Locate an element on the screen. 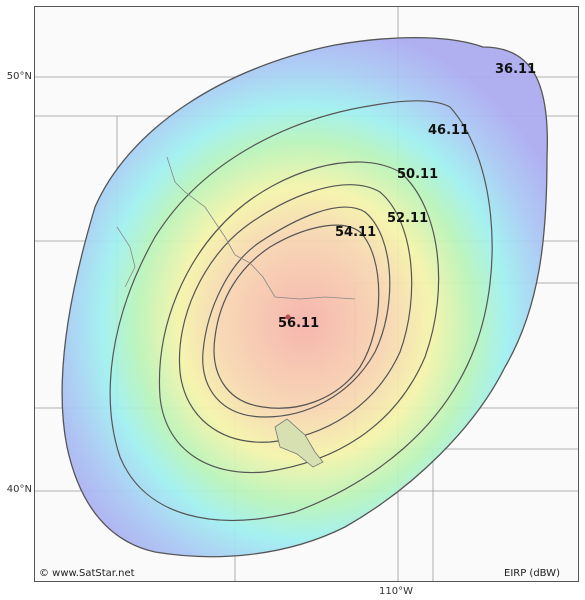 This screenshot has width=585, height=600. great-salt-lake is located at coordinates (299, 443).